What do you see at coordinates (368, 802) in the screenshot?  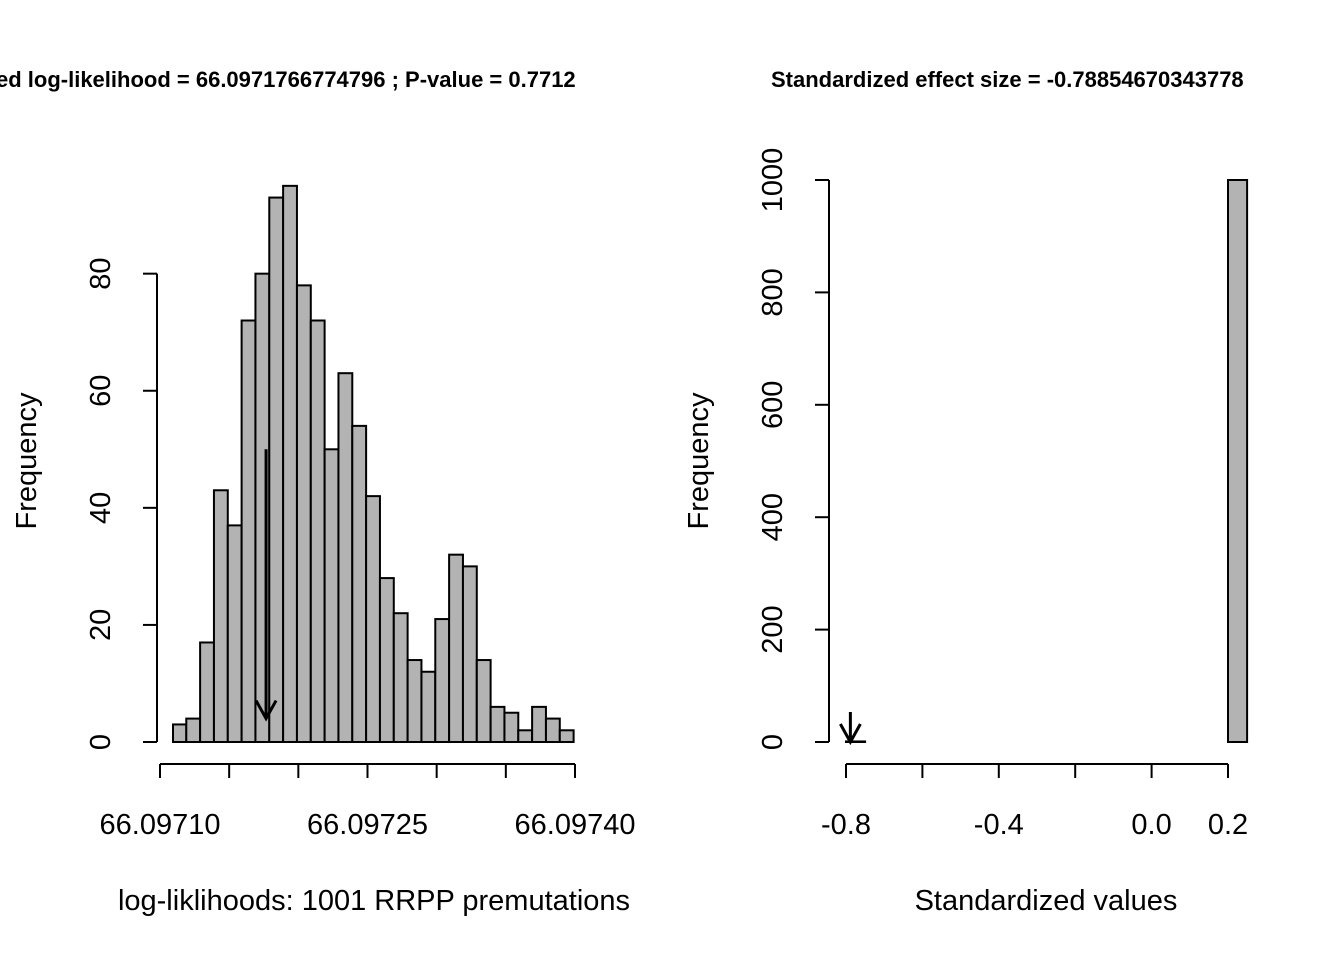 I see `loglik-x-axis: 66.09710 66.09725 66.09740` at bounding box center [368, 802].